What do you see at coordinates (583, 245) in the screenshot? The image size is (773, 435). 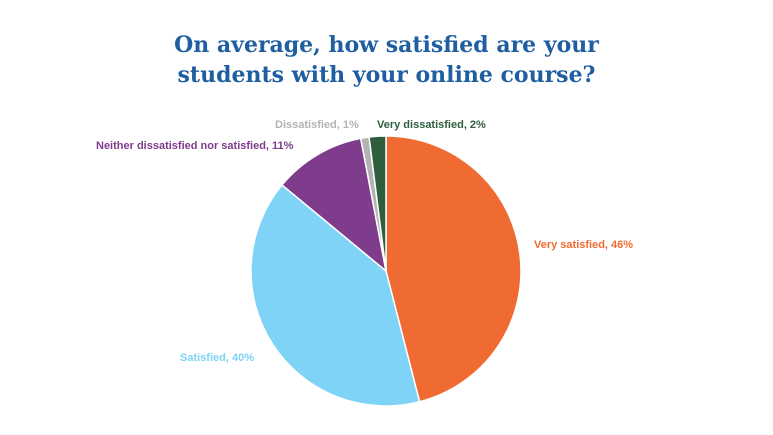 I see `data-label-very-satisfied: Very satisfied, 46%` at bounding box center [583, 245].